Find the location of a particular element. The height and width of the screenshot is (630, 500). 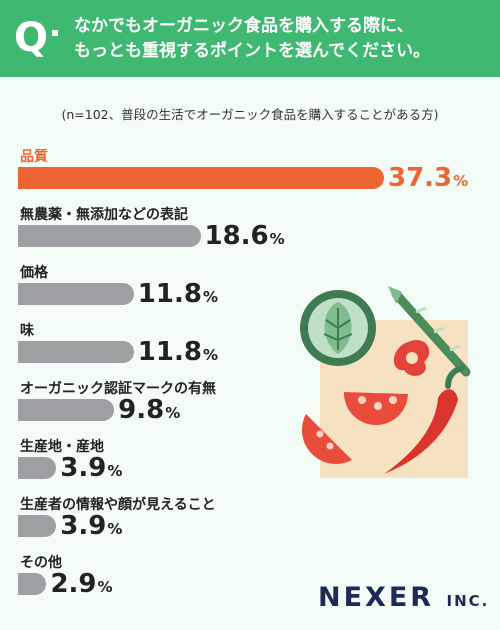

vegetables-illustration is located at coordinates (385, 382).